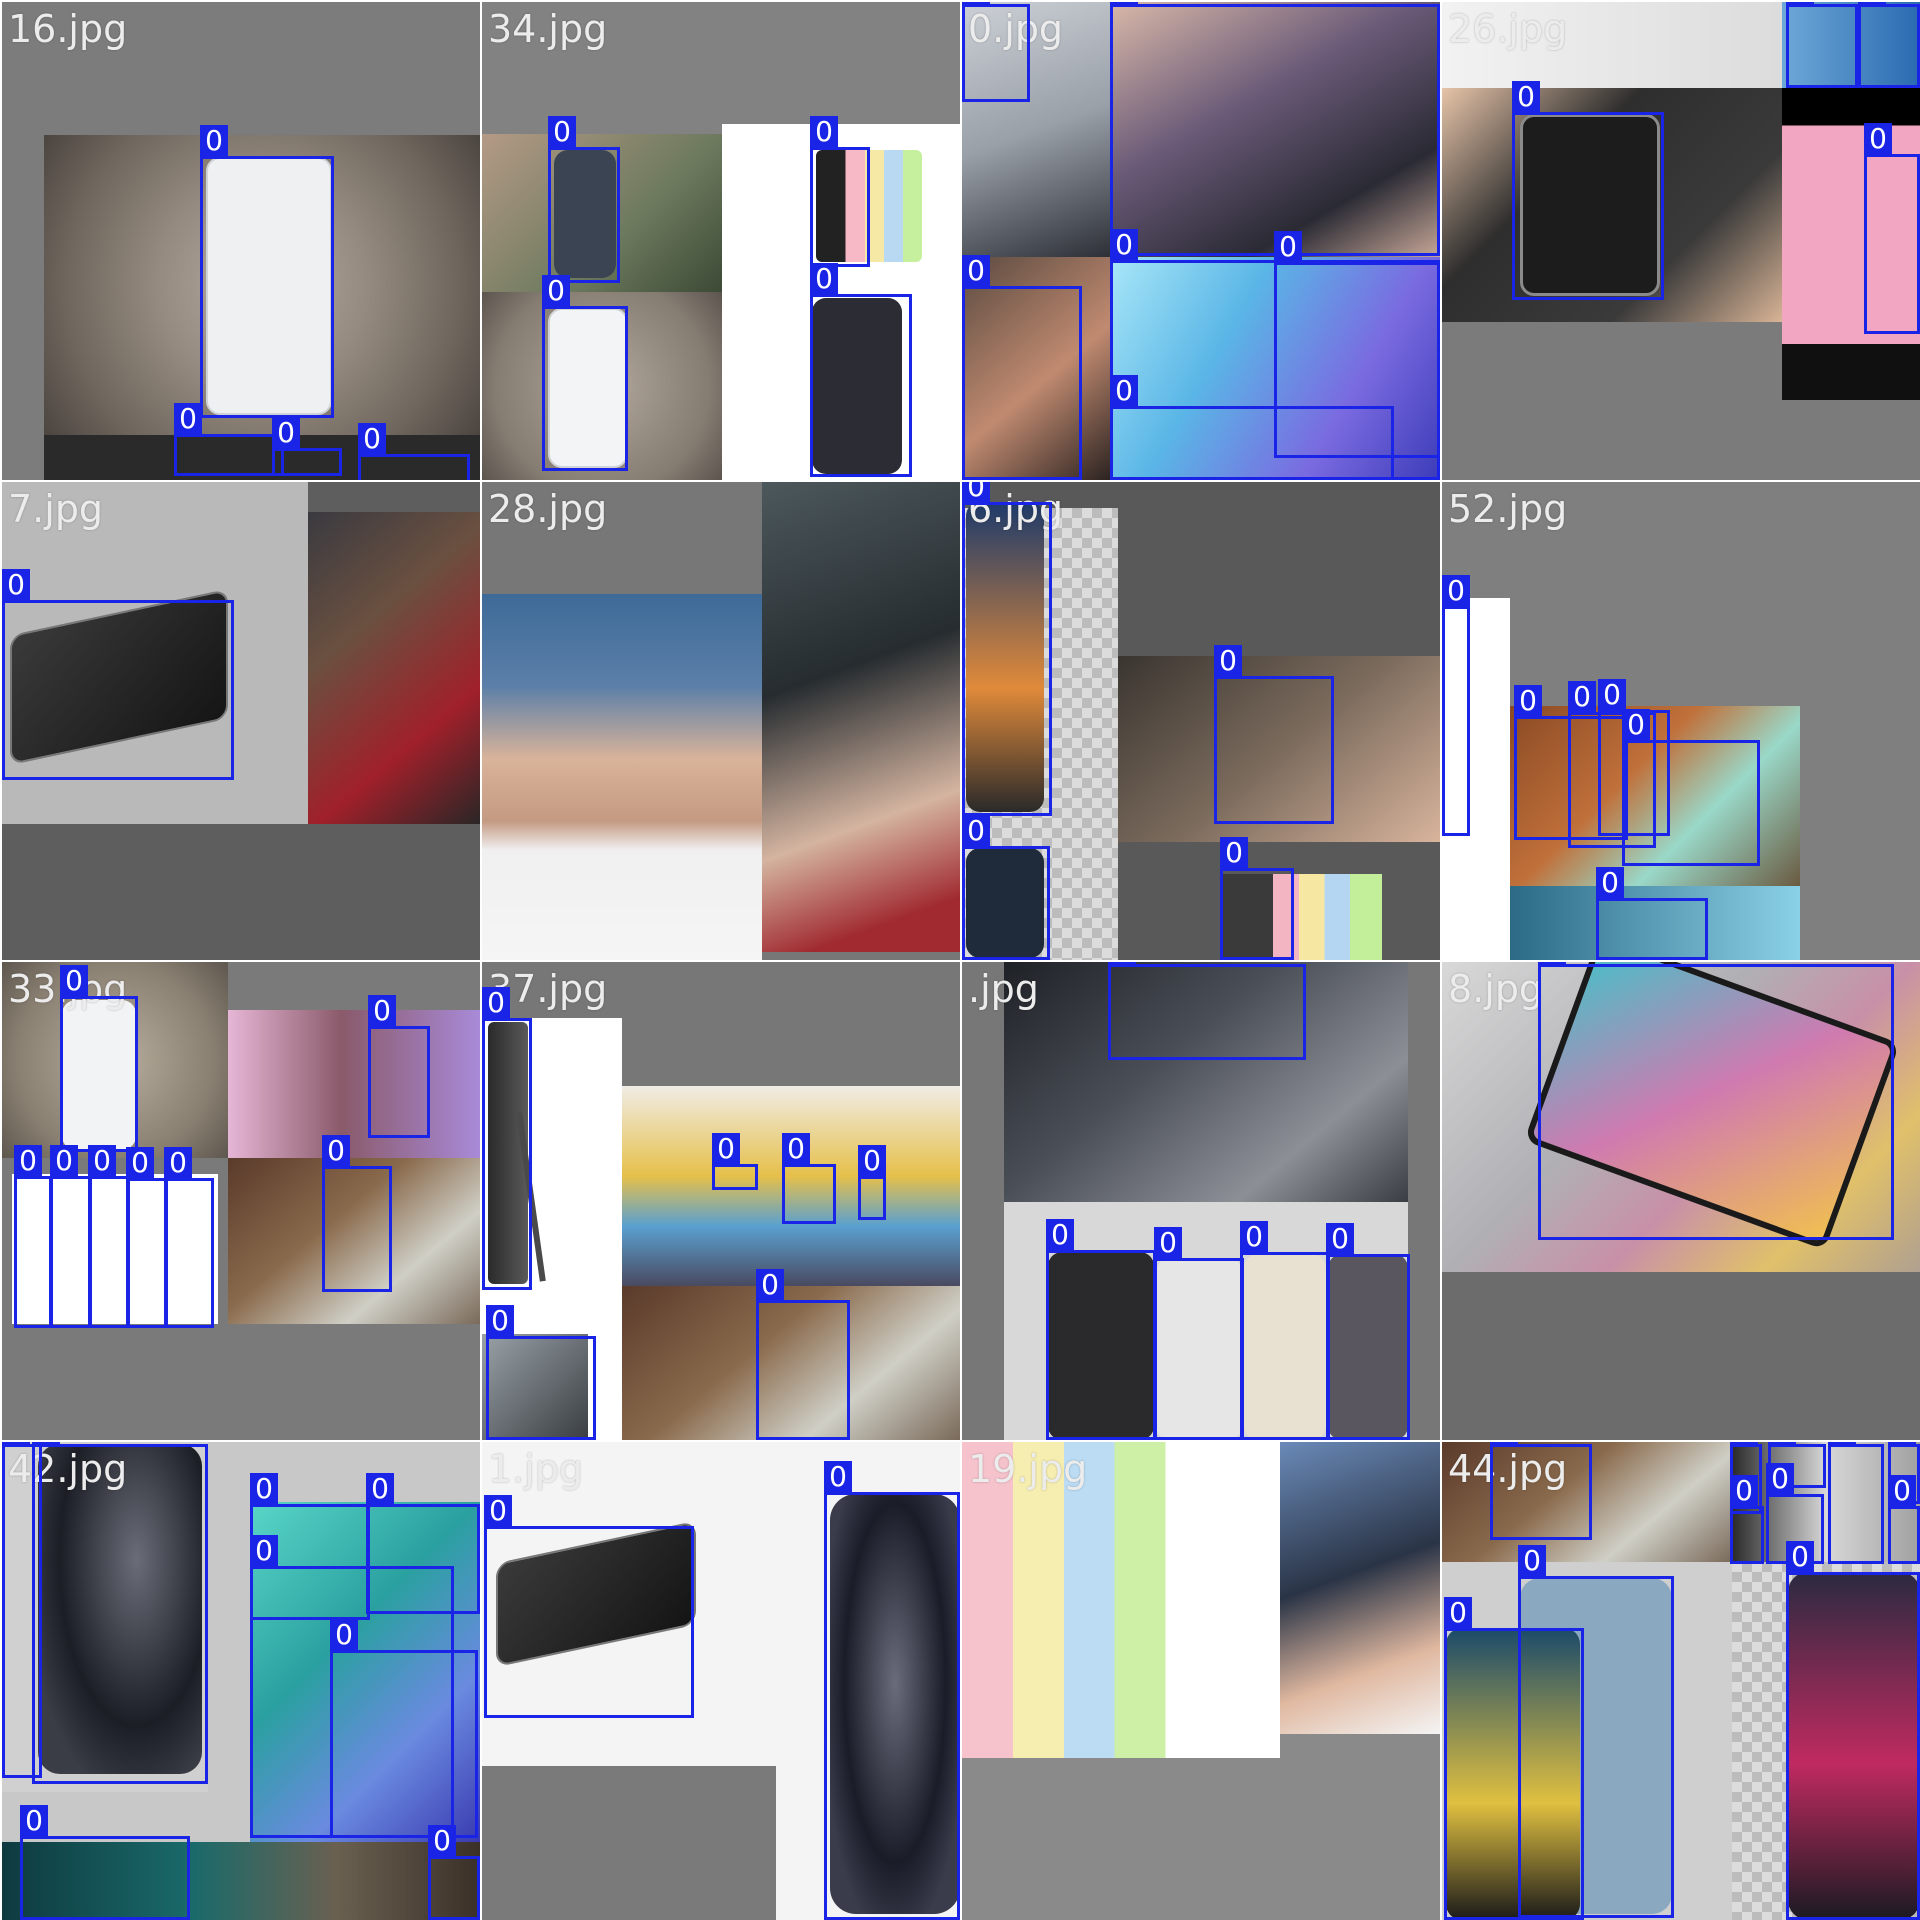 The image size is (1920, 1920). I want to click on mosaic-tile: 0 0 0 0 34.jpg, so click(721, 241).